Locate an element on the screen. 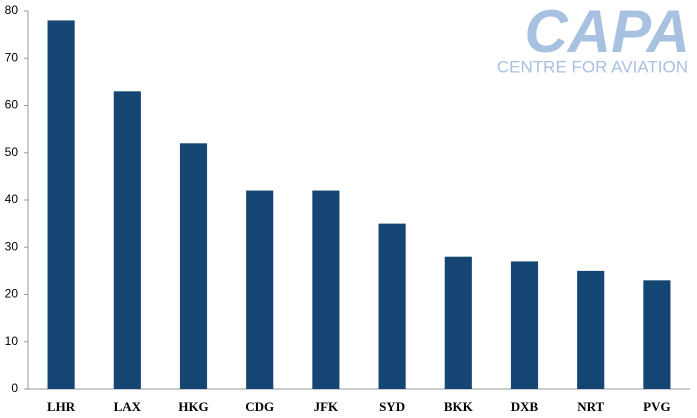 This screenshot has width=697, height=418. x-tick-label: BKK is located at coordinates (459, 406).